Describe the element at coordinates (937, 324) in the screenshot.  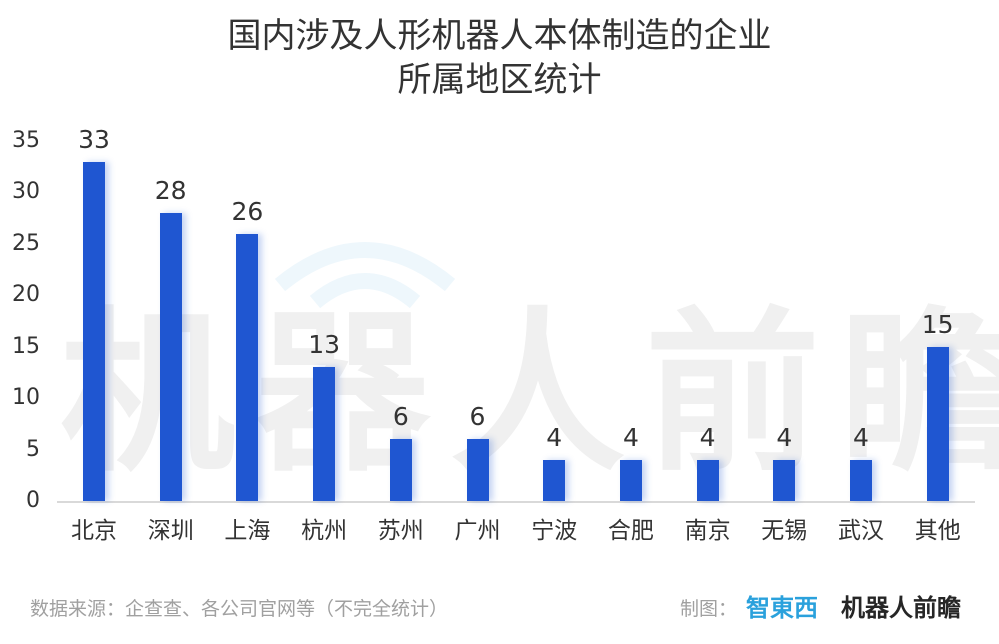
I see `bar-value-label: 15` at that location.